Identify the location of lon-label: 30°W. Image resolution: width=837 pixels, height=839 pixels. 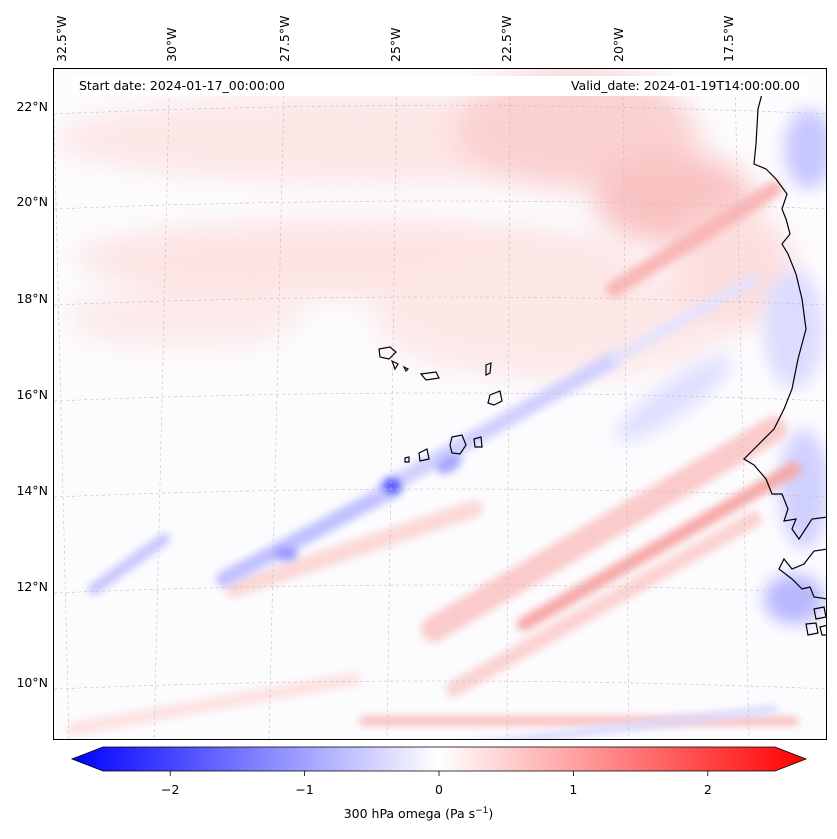
(171, 44).